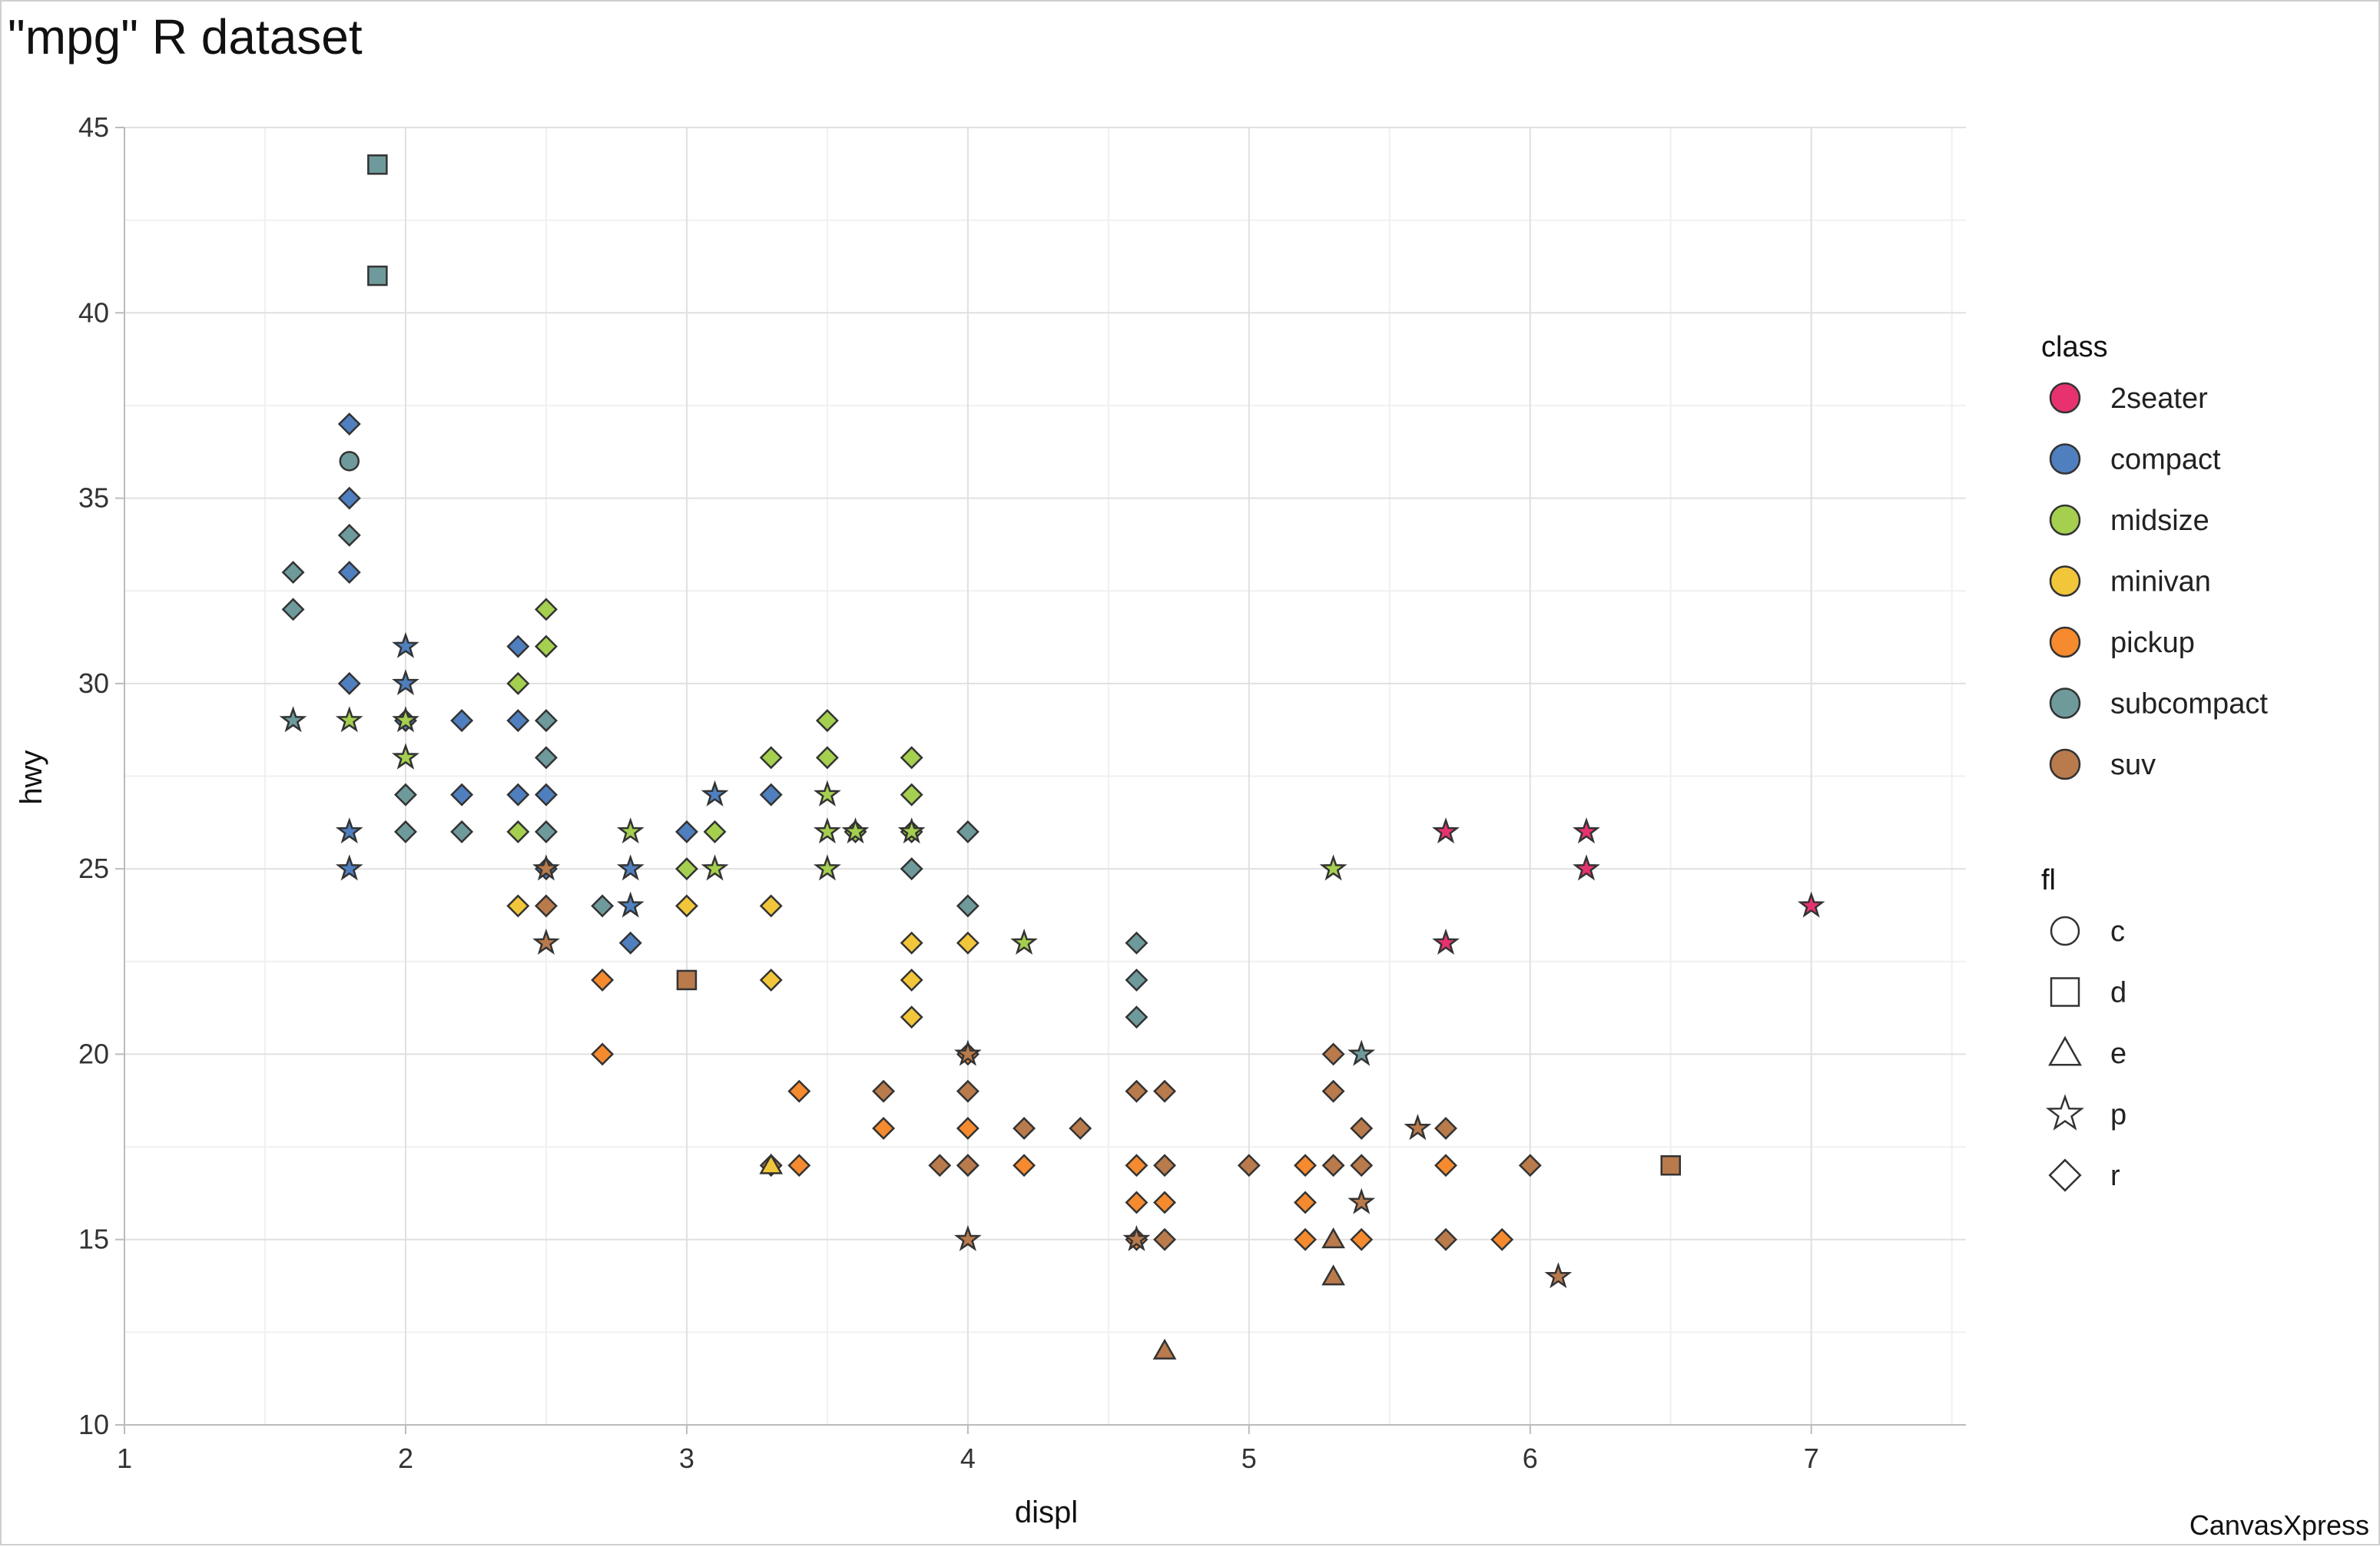 Image resolution: width=2380 pixels, height=1547 pixels. What do you see at coordinates (2159, 521) in the screenshot?
I see `legend-label-midsize: midsize` at bounding box center [2159, 521].